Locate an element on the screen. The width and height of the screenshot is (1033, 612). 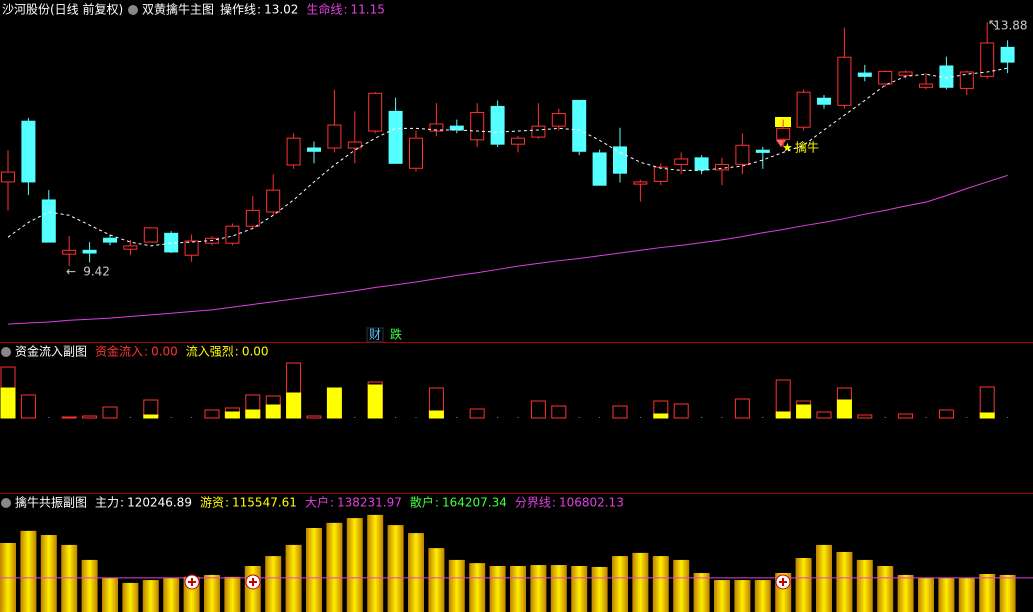
legend-value: 164207.34 is located at coordinates (474, 503).